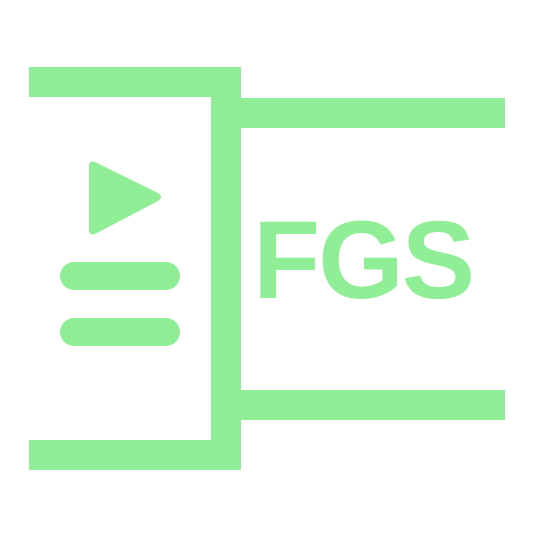 The width and height of the screenshot is (540, 546). What do you see at coordinates (135, 82) in the screenshot?
I see `left-frame-top-bar` at bounding box center [135, 82].